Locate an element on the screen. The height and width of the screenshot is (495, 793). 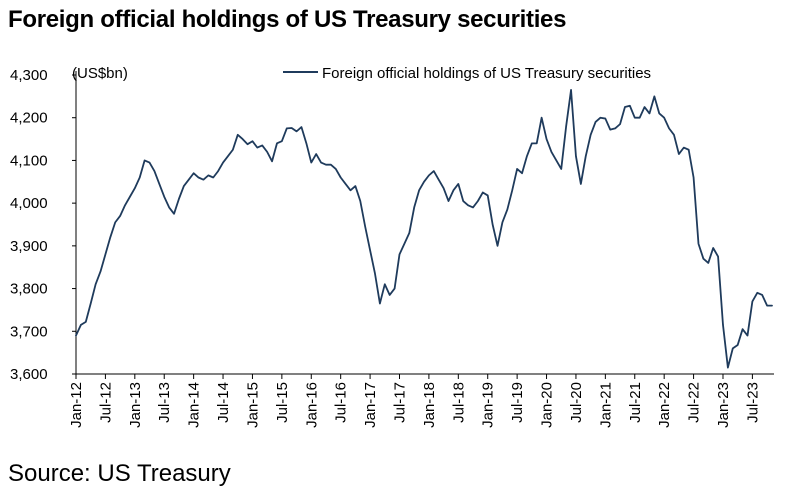
y-axis-ticks: 3,600 3,700 3,800 3,900 4,000 4,100 4,200 4,300 is located at coordinates (43, 225).